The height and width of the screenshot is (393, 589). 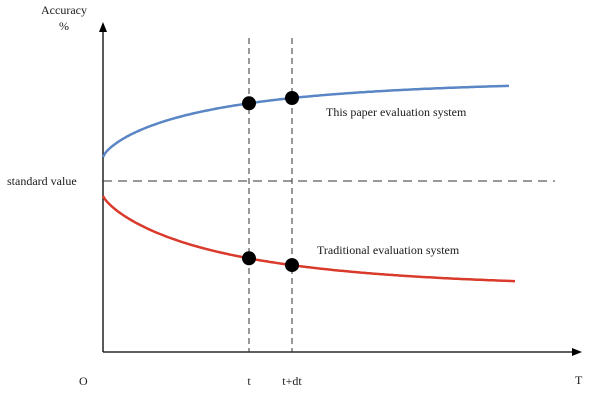 What do you see at coordinates (292, 98) in the screenshot?
I see `point-this-paper-t-dt` at bounding box center [292, 98].